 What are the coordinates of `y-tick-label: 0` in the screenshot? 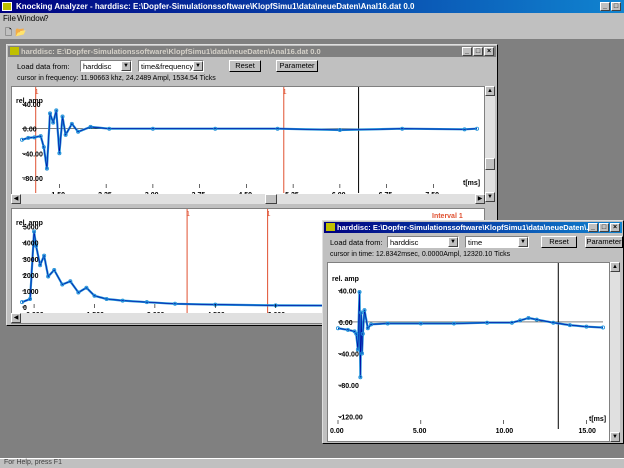 It's located at (25, 308).